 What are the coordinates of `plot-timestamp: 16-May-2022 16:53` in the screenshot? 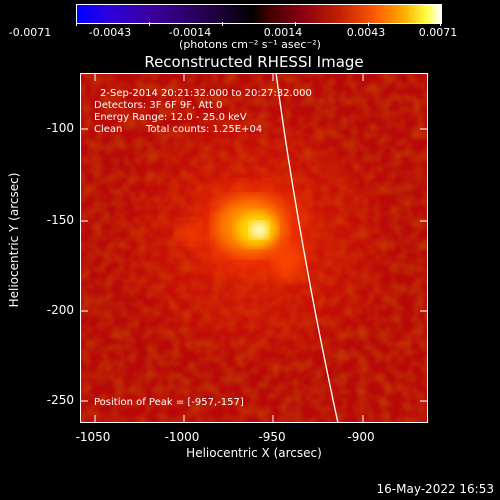 It's located at (435, 489).